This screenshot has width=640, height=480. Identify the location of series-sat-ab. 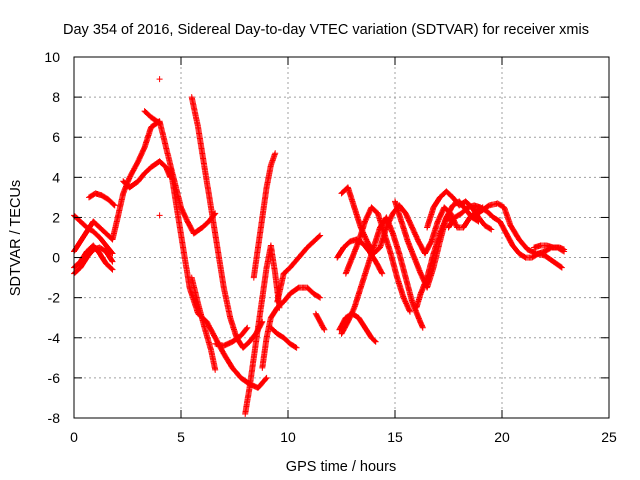
(549, 247).